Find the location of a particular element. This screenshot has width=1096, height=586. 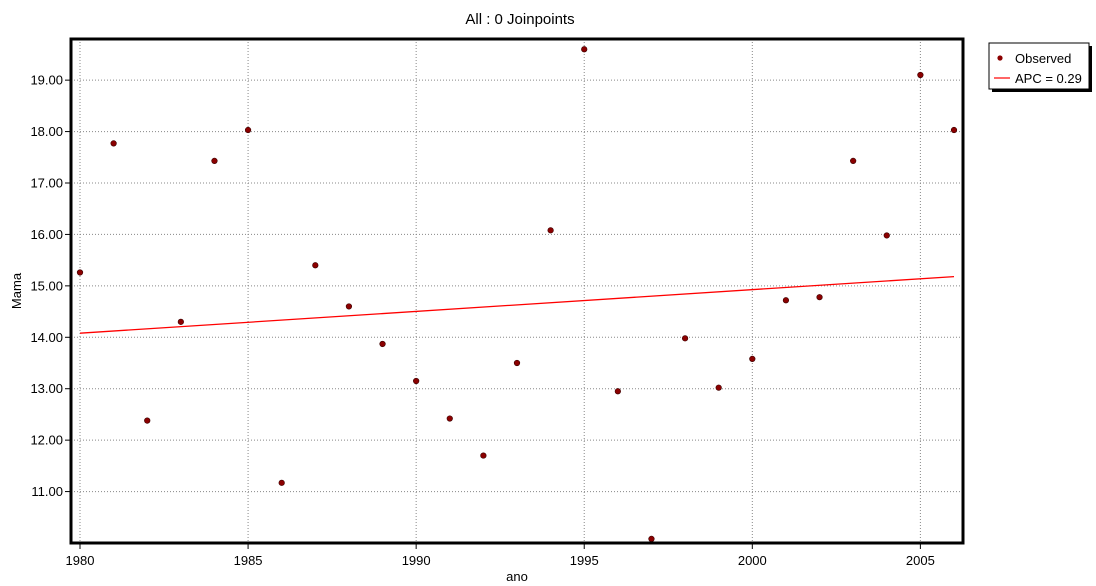

x-axis-title: ano is located at coordinates (517, 576).